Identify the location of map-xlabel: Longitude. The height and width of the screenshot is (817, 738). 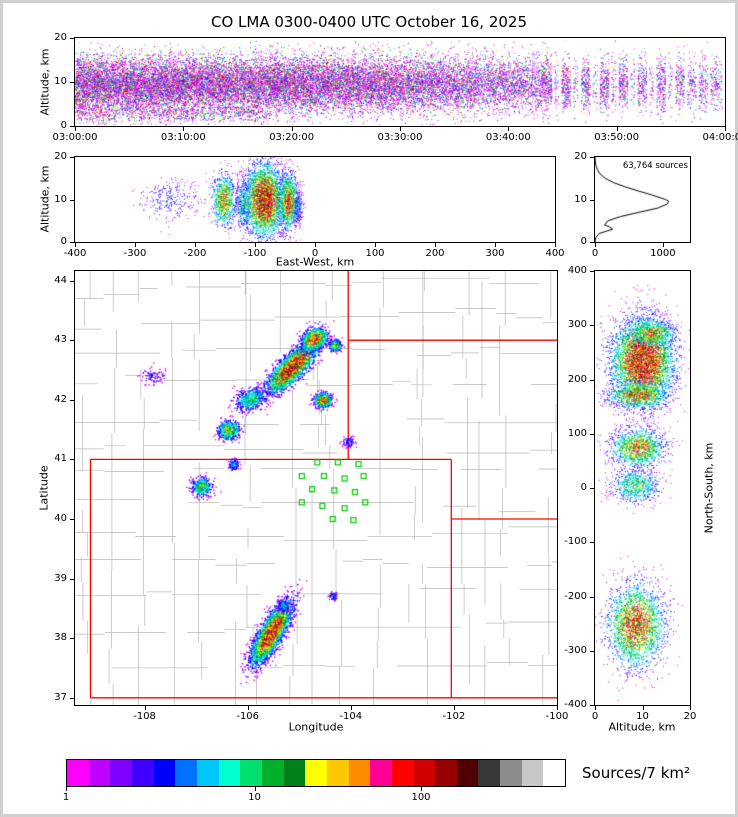
(316, 727).